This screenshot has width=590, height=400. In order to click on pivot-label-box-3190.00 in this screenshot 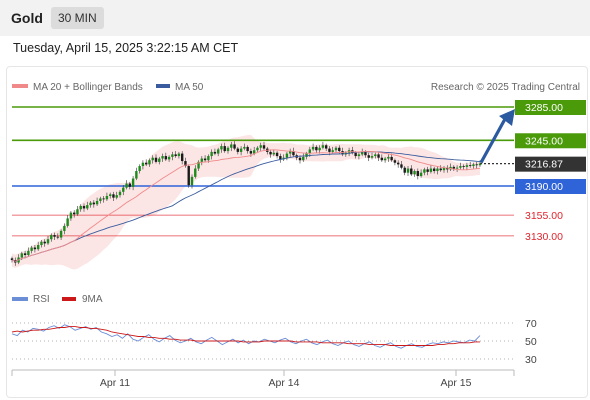, I will do `click(550, 186)`.